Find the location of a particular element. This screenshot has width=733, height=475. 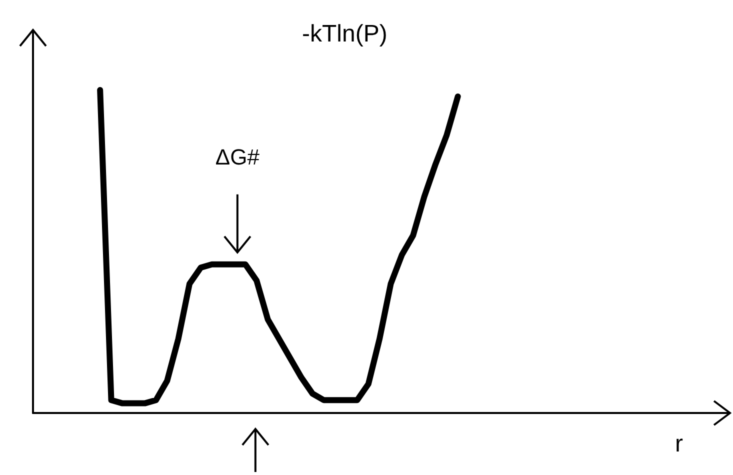

annotation: ΔG# is located at coordinates (237, 157).